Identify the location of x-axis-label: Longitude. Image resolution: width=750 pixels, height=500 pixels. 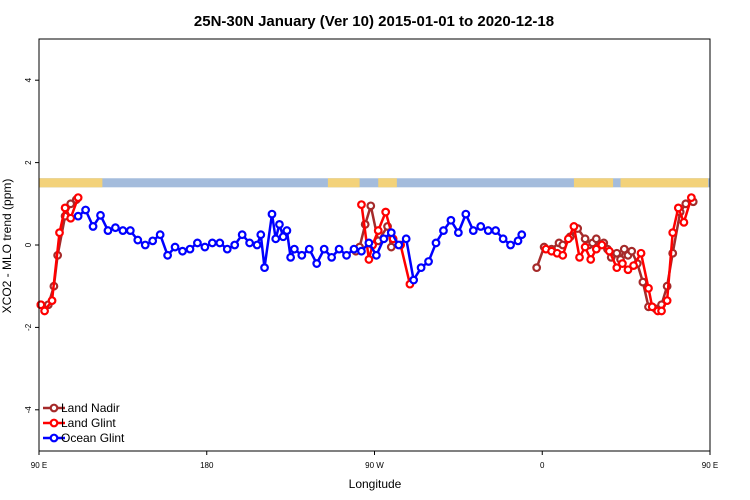
(375, 484).